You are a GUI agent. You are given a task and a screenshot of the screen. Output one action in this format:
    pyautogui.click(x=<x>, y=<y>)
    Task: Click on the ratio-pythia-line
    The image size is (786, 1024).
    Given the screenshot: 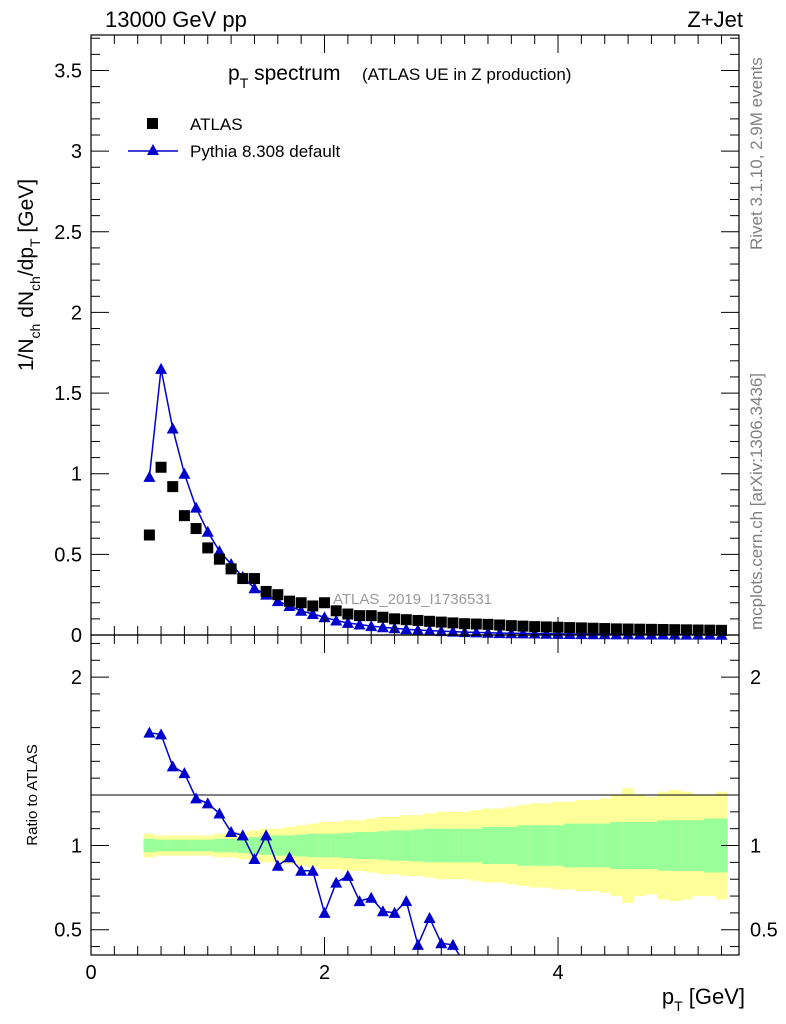 What is the action you would take?
    pyautogui.click(x=305, y=843)
    